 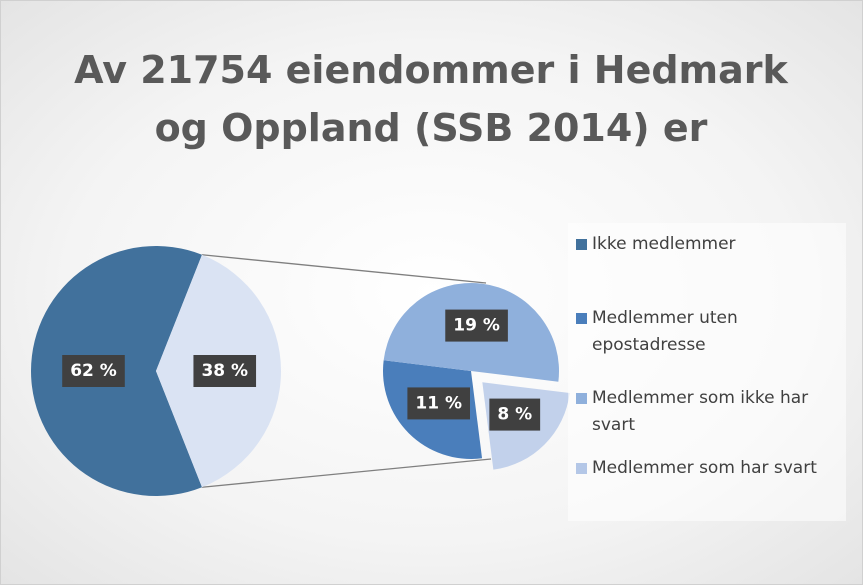 I want to click on legend-label: Medlemmer som ikke har svart, so click(x=700, y=411).